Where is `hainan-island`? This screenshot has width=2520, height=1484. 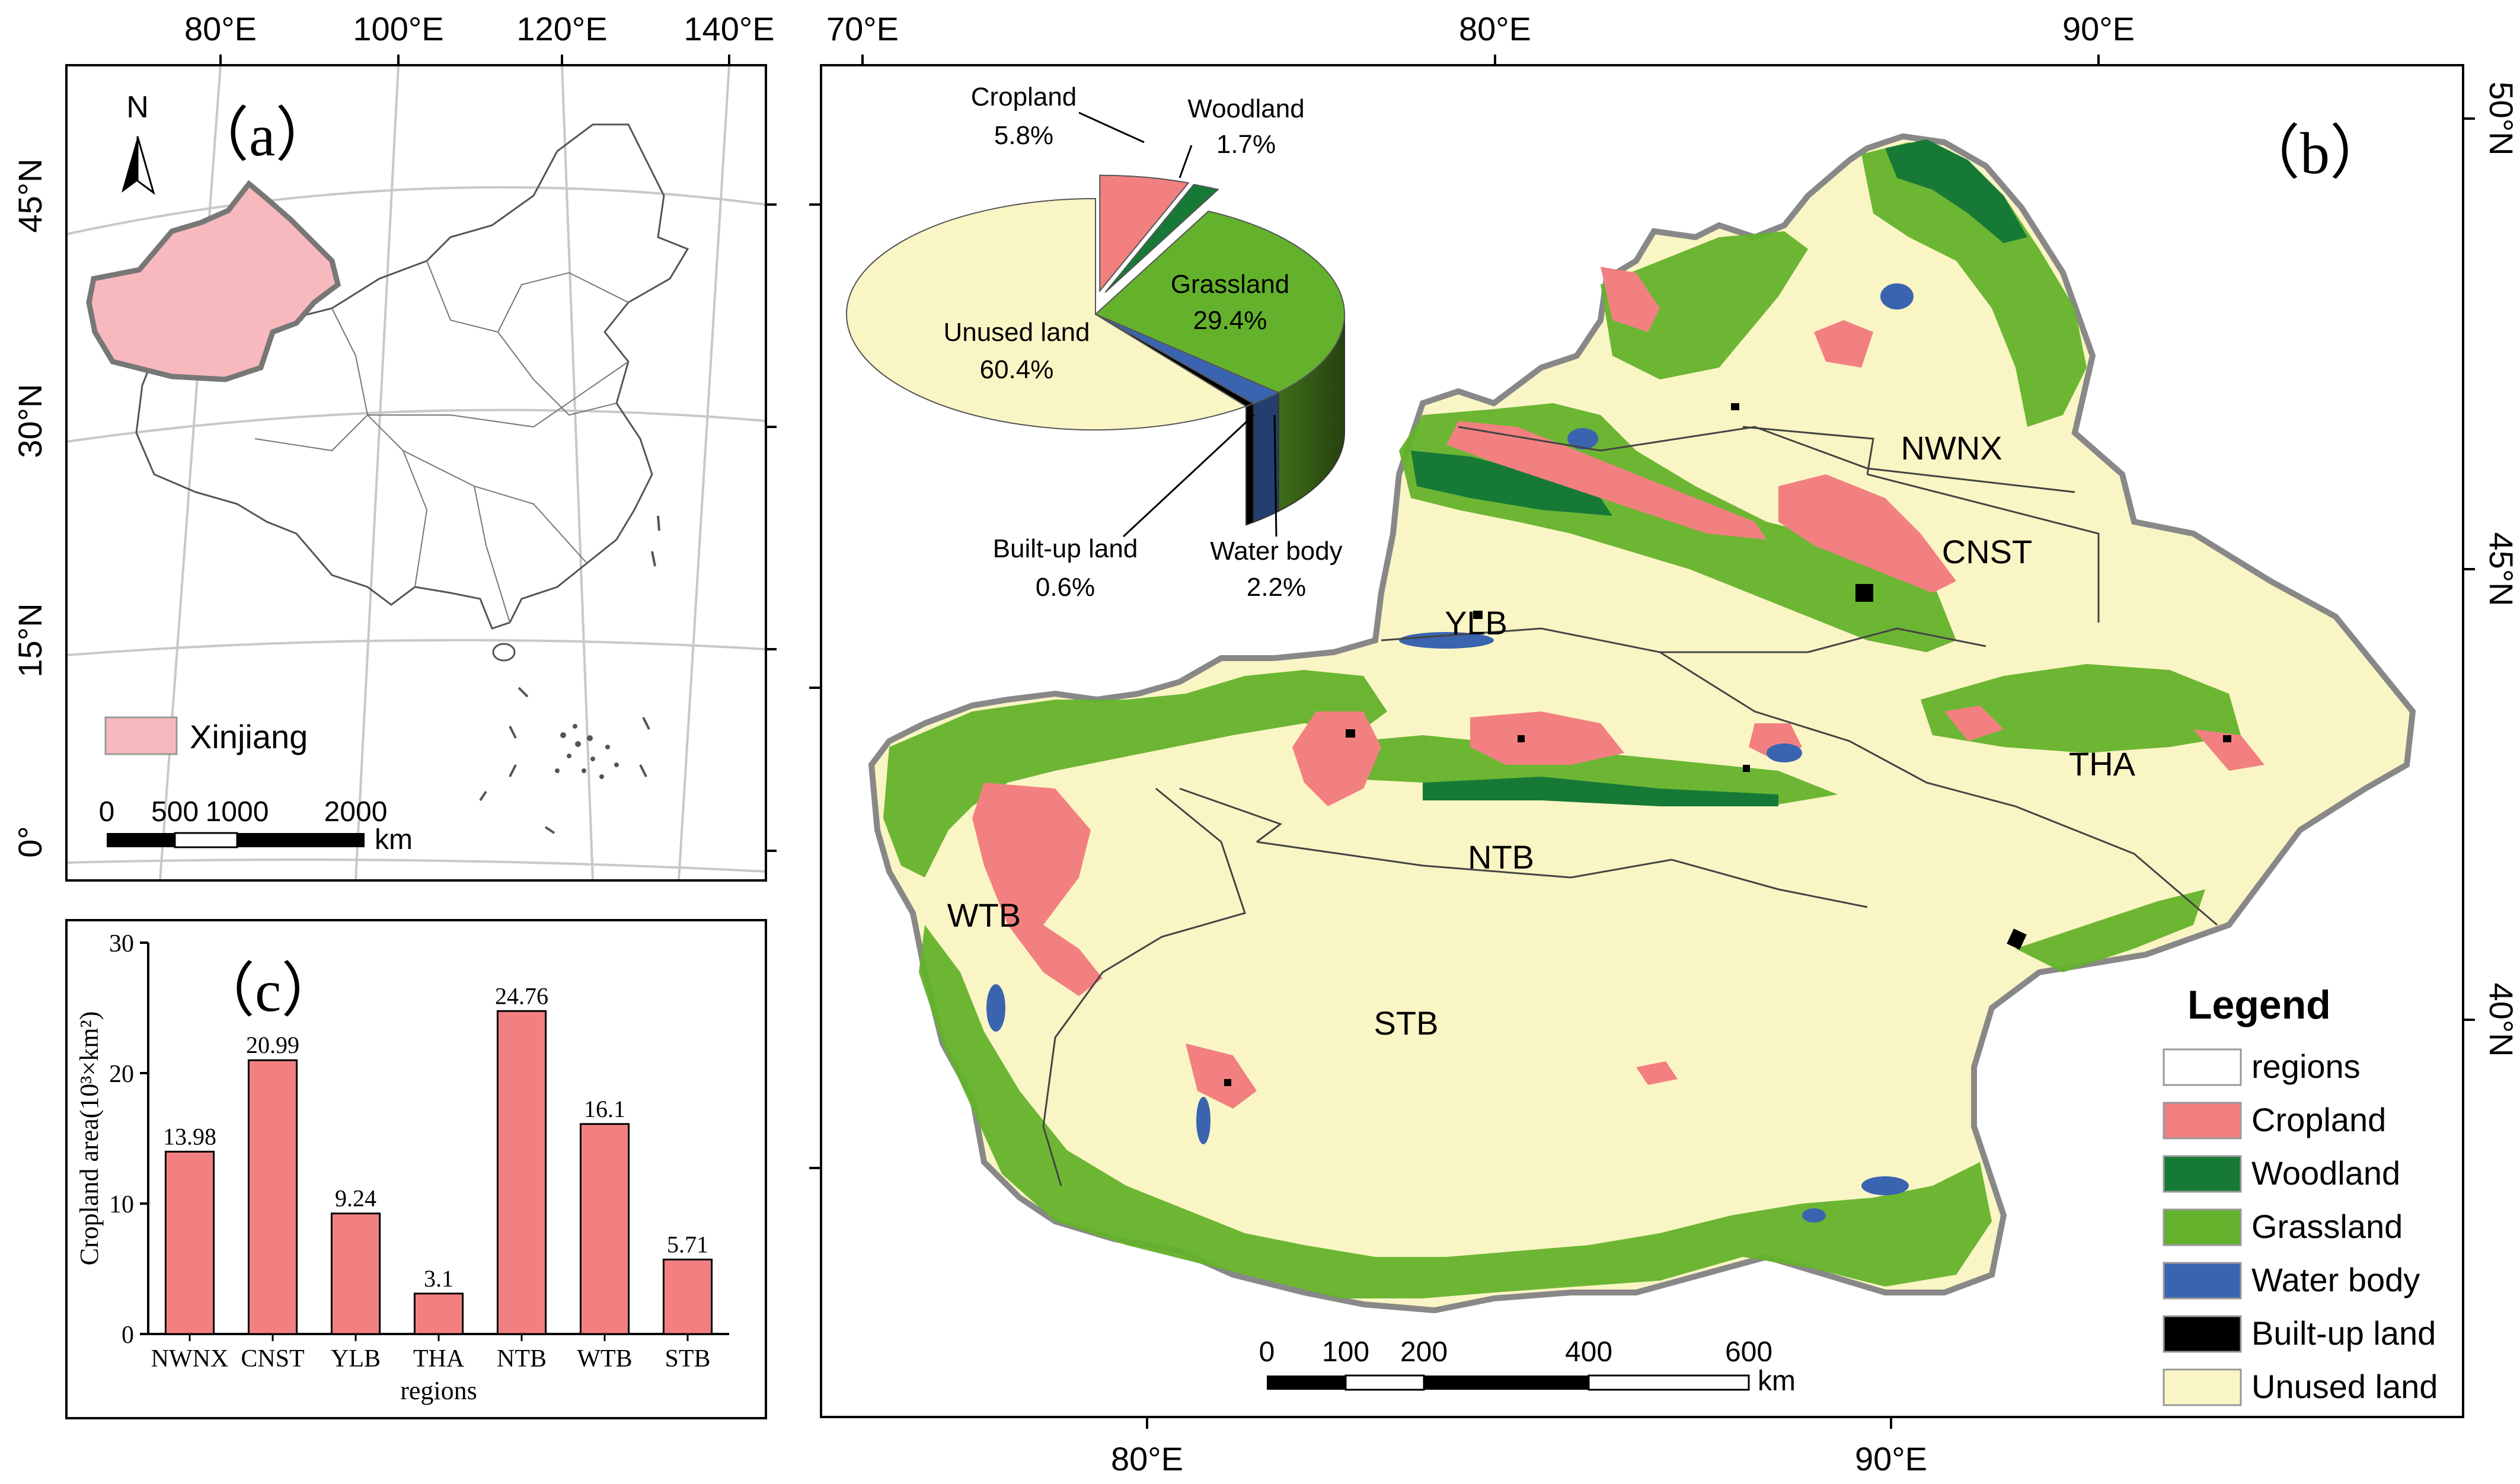 hainan-island is located at coordinates (504, 652).